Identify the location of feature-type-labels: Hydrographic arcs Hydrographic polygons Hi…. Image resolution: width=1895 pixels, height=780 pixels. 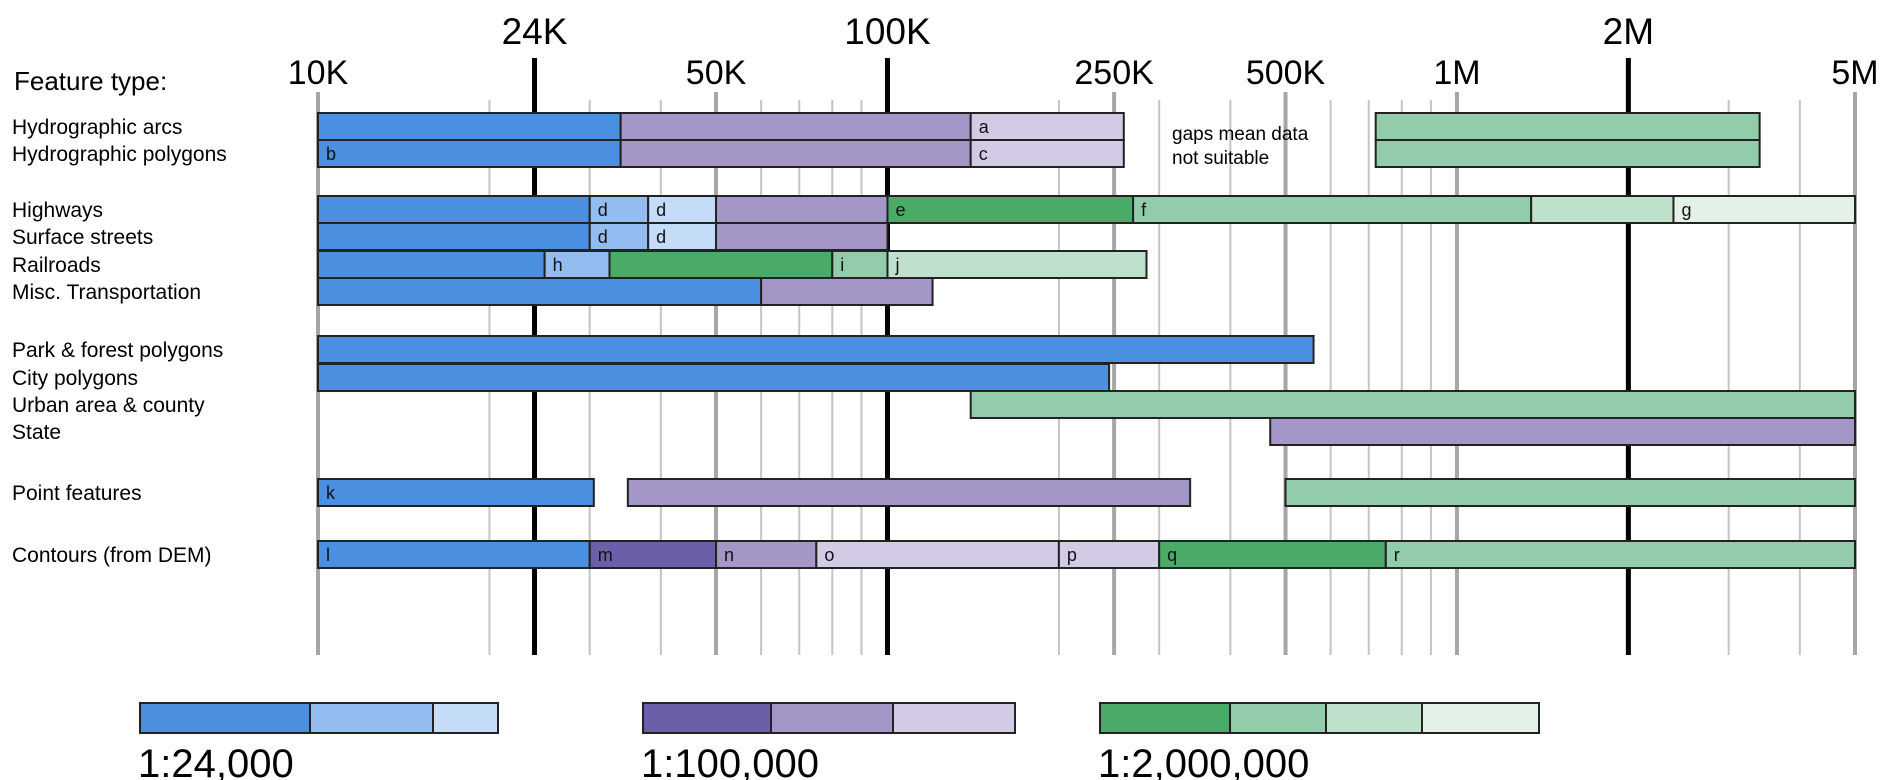
(119, 341).